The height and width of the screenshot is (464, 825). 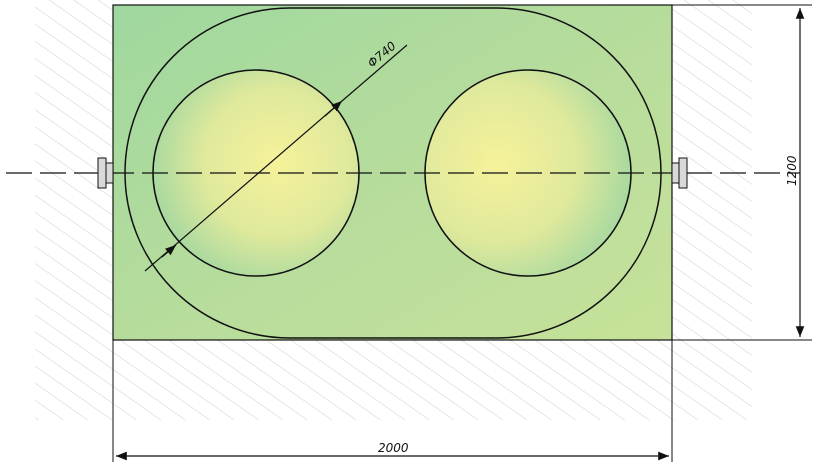 What do you see at coordinates (679, 173) in the screenshot?
I see `right-pin` at bounding box center [679, 173].